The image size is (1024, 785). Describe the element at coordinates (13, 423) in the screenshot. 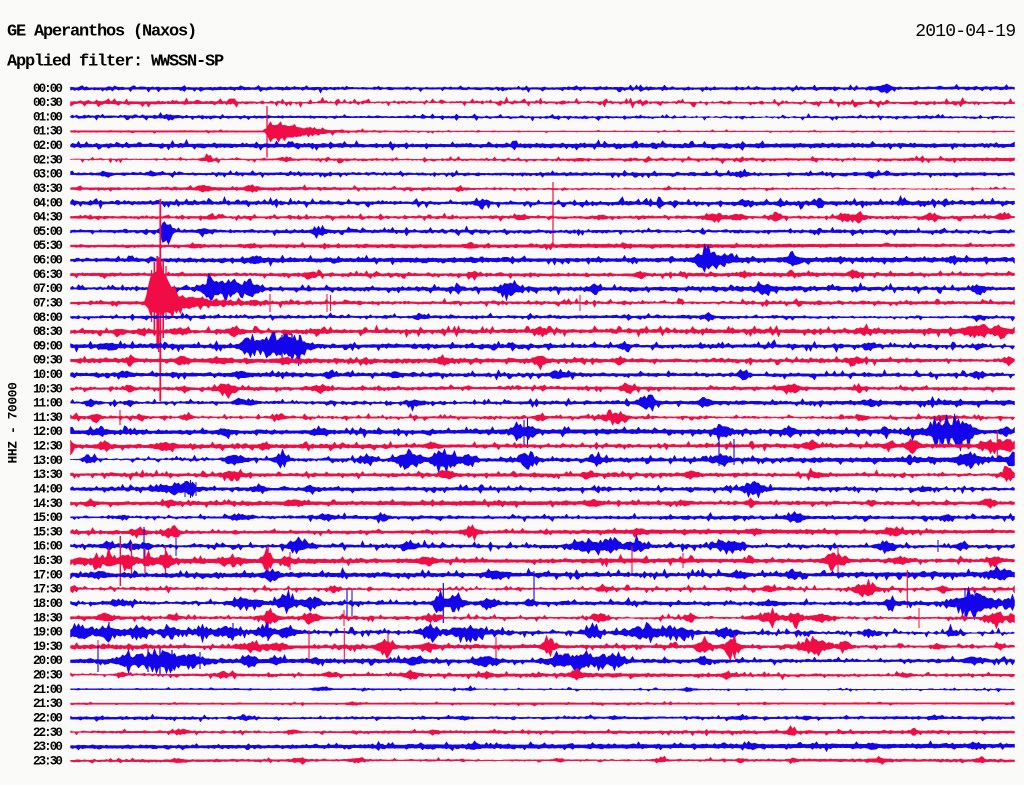

I see `svg-text: HHZ - 70000` at that location.